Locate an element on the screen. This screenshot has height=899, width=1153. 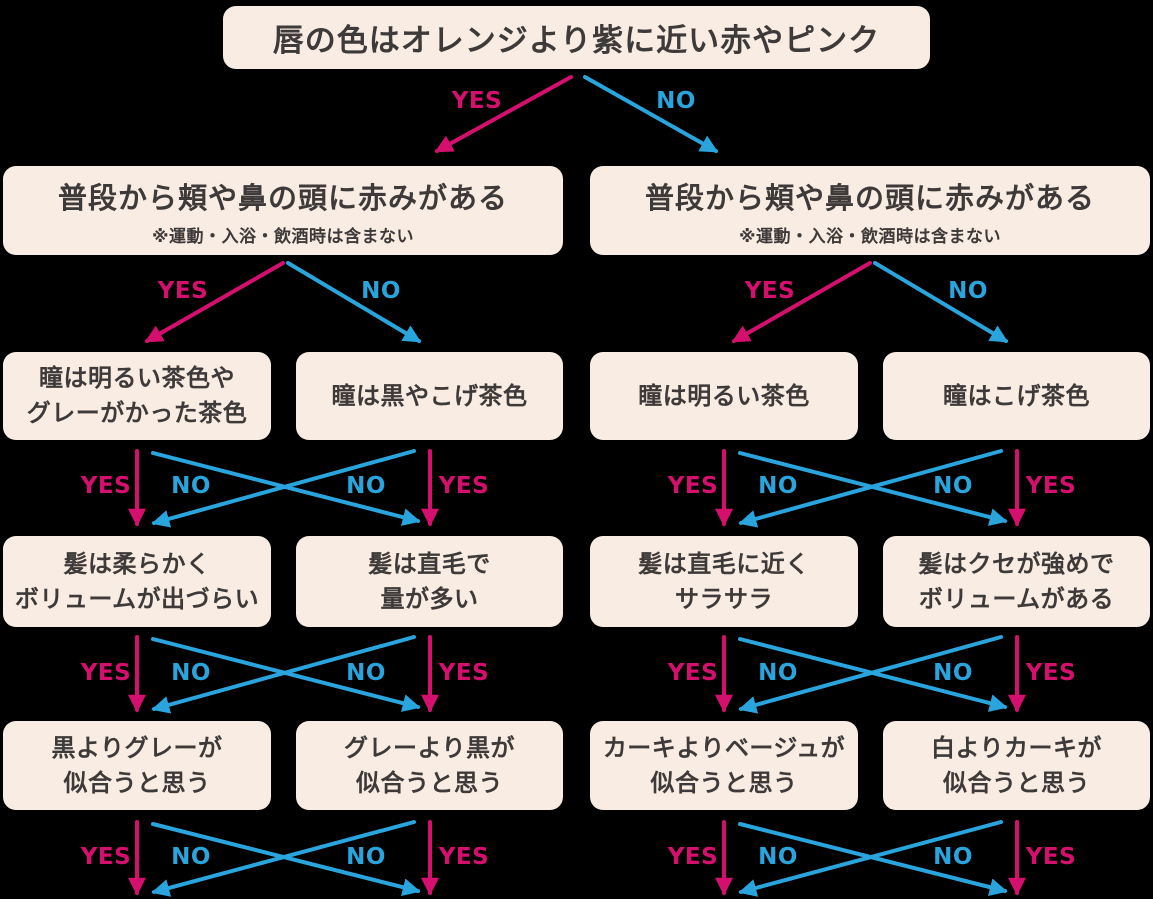
arrow-suits4-no is located at coordinates (870, 858).